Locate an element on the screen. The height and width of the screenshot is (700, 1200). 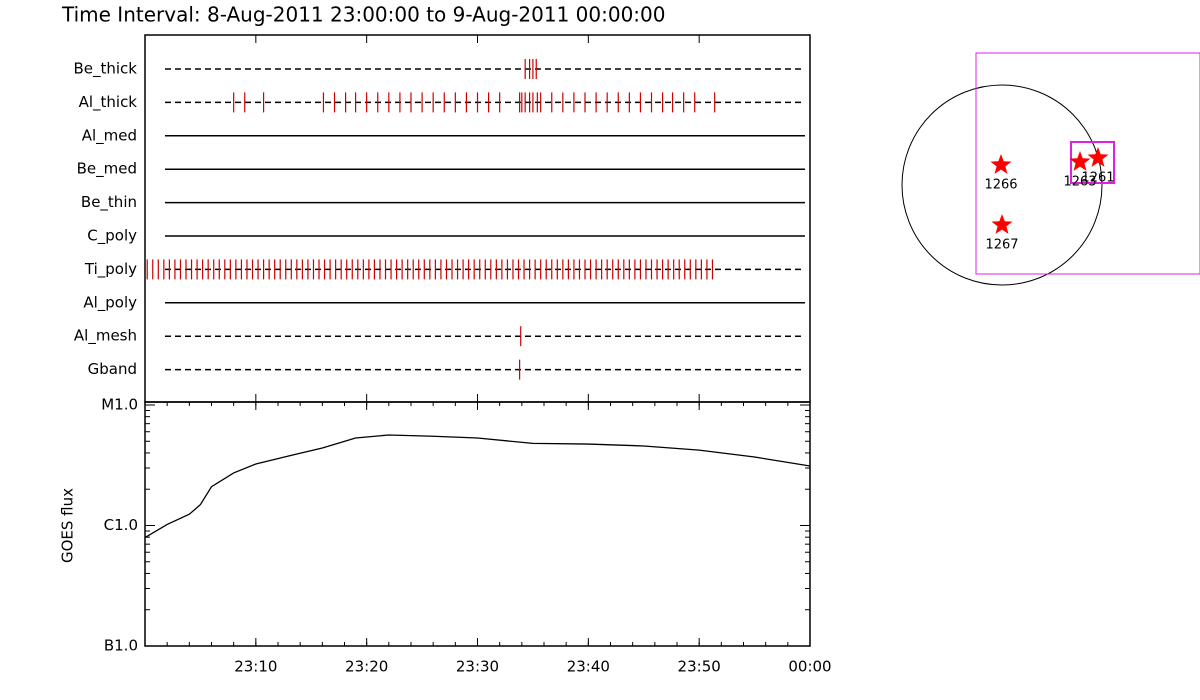
x-tick-label: 23:40 is located at coordinates (588, 667).